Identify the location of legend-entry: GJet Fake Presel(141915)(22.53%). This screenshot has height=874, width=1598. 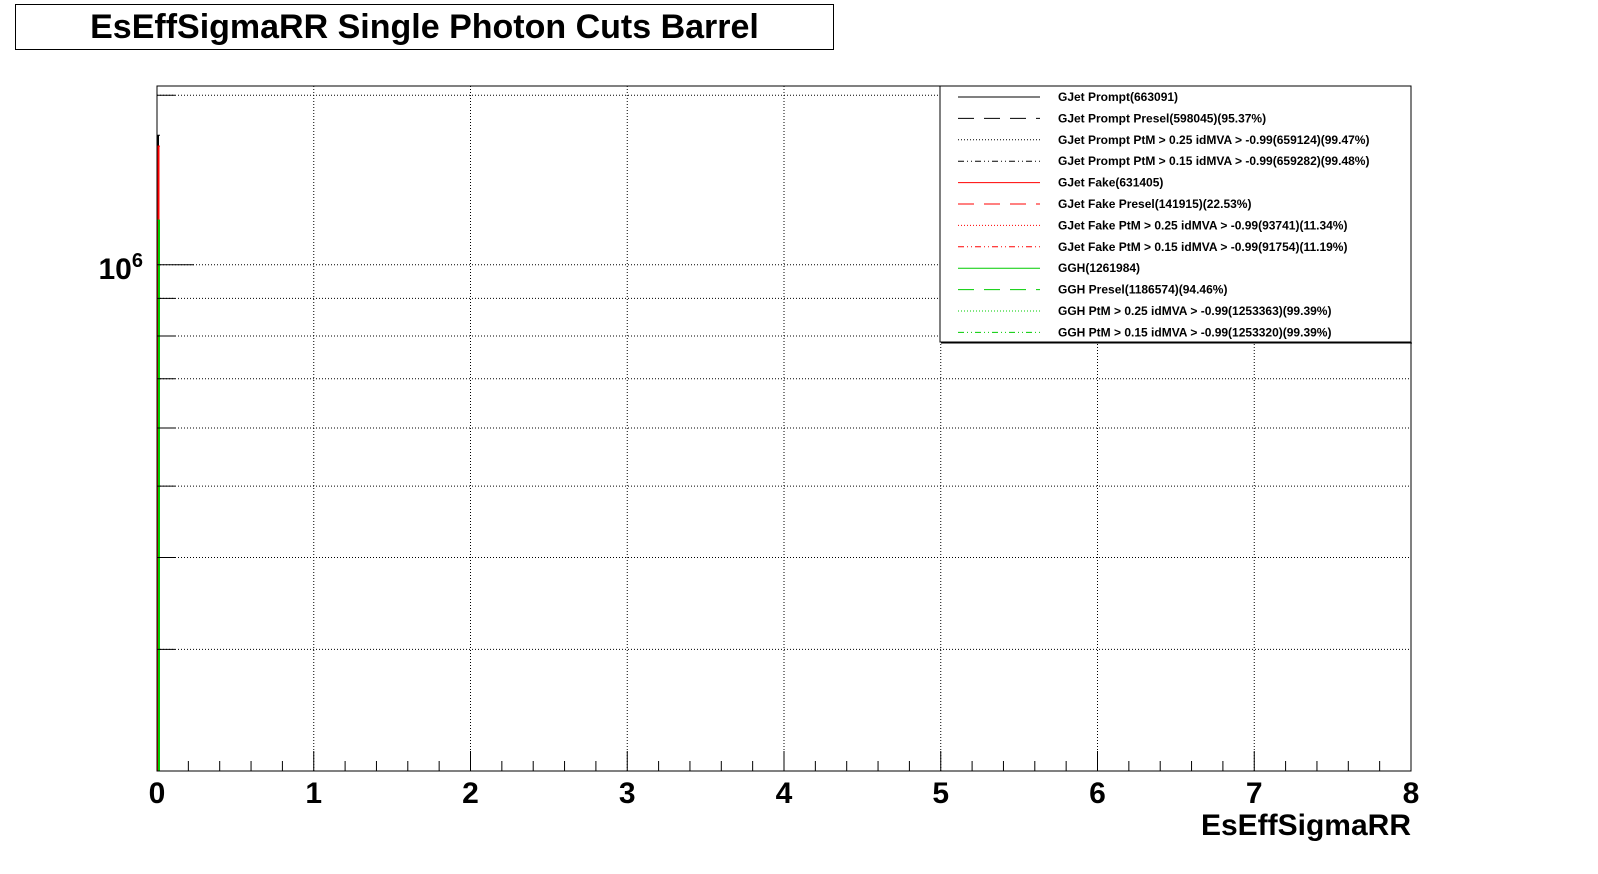
(1154, 204).